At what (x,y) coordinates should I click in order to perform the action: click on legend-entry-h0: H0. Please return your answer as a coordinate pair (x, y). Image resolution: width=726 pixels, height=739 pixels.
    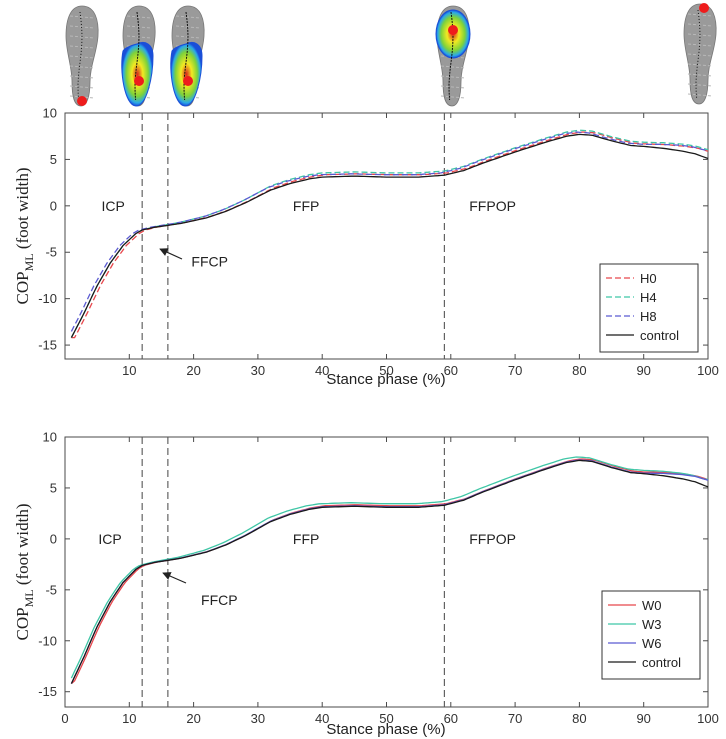
    Looking at the image, I should click on (648, 278).